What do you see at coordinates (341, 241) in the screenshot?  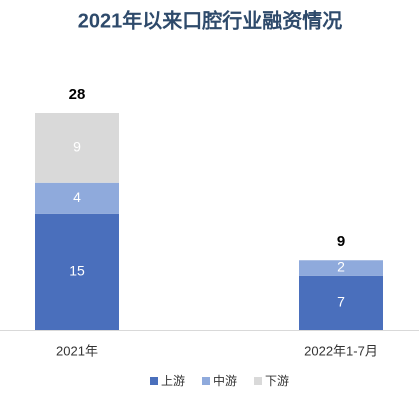 I see `total-label: 9` at bounding box center [341, 241].